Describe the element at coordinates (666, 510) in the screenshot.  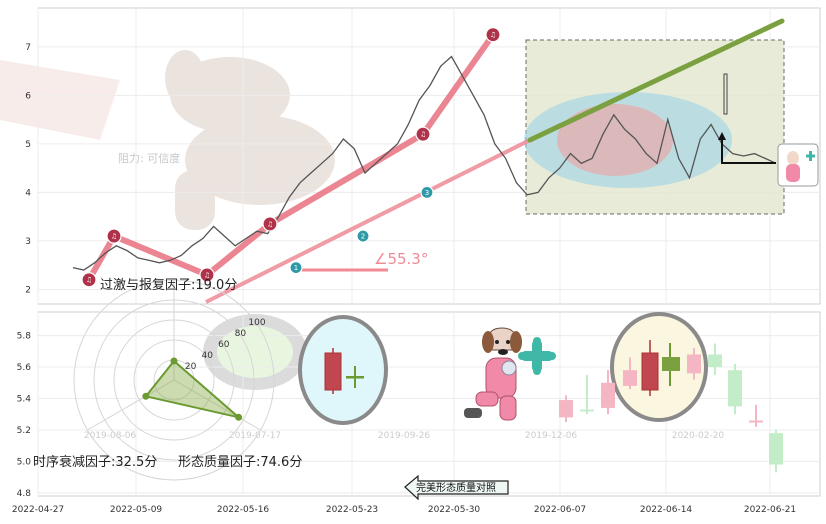
I see `x-tick-label: 2022-06-14` at that location.